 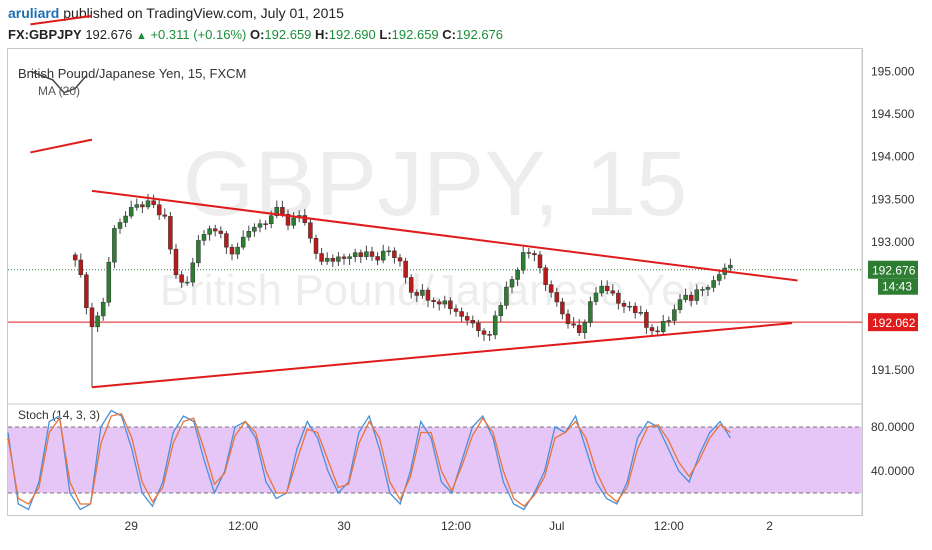 I want to click on author-link: aruliard, so click(x=34, y=13).